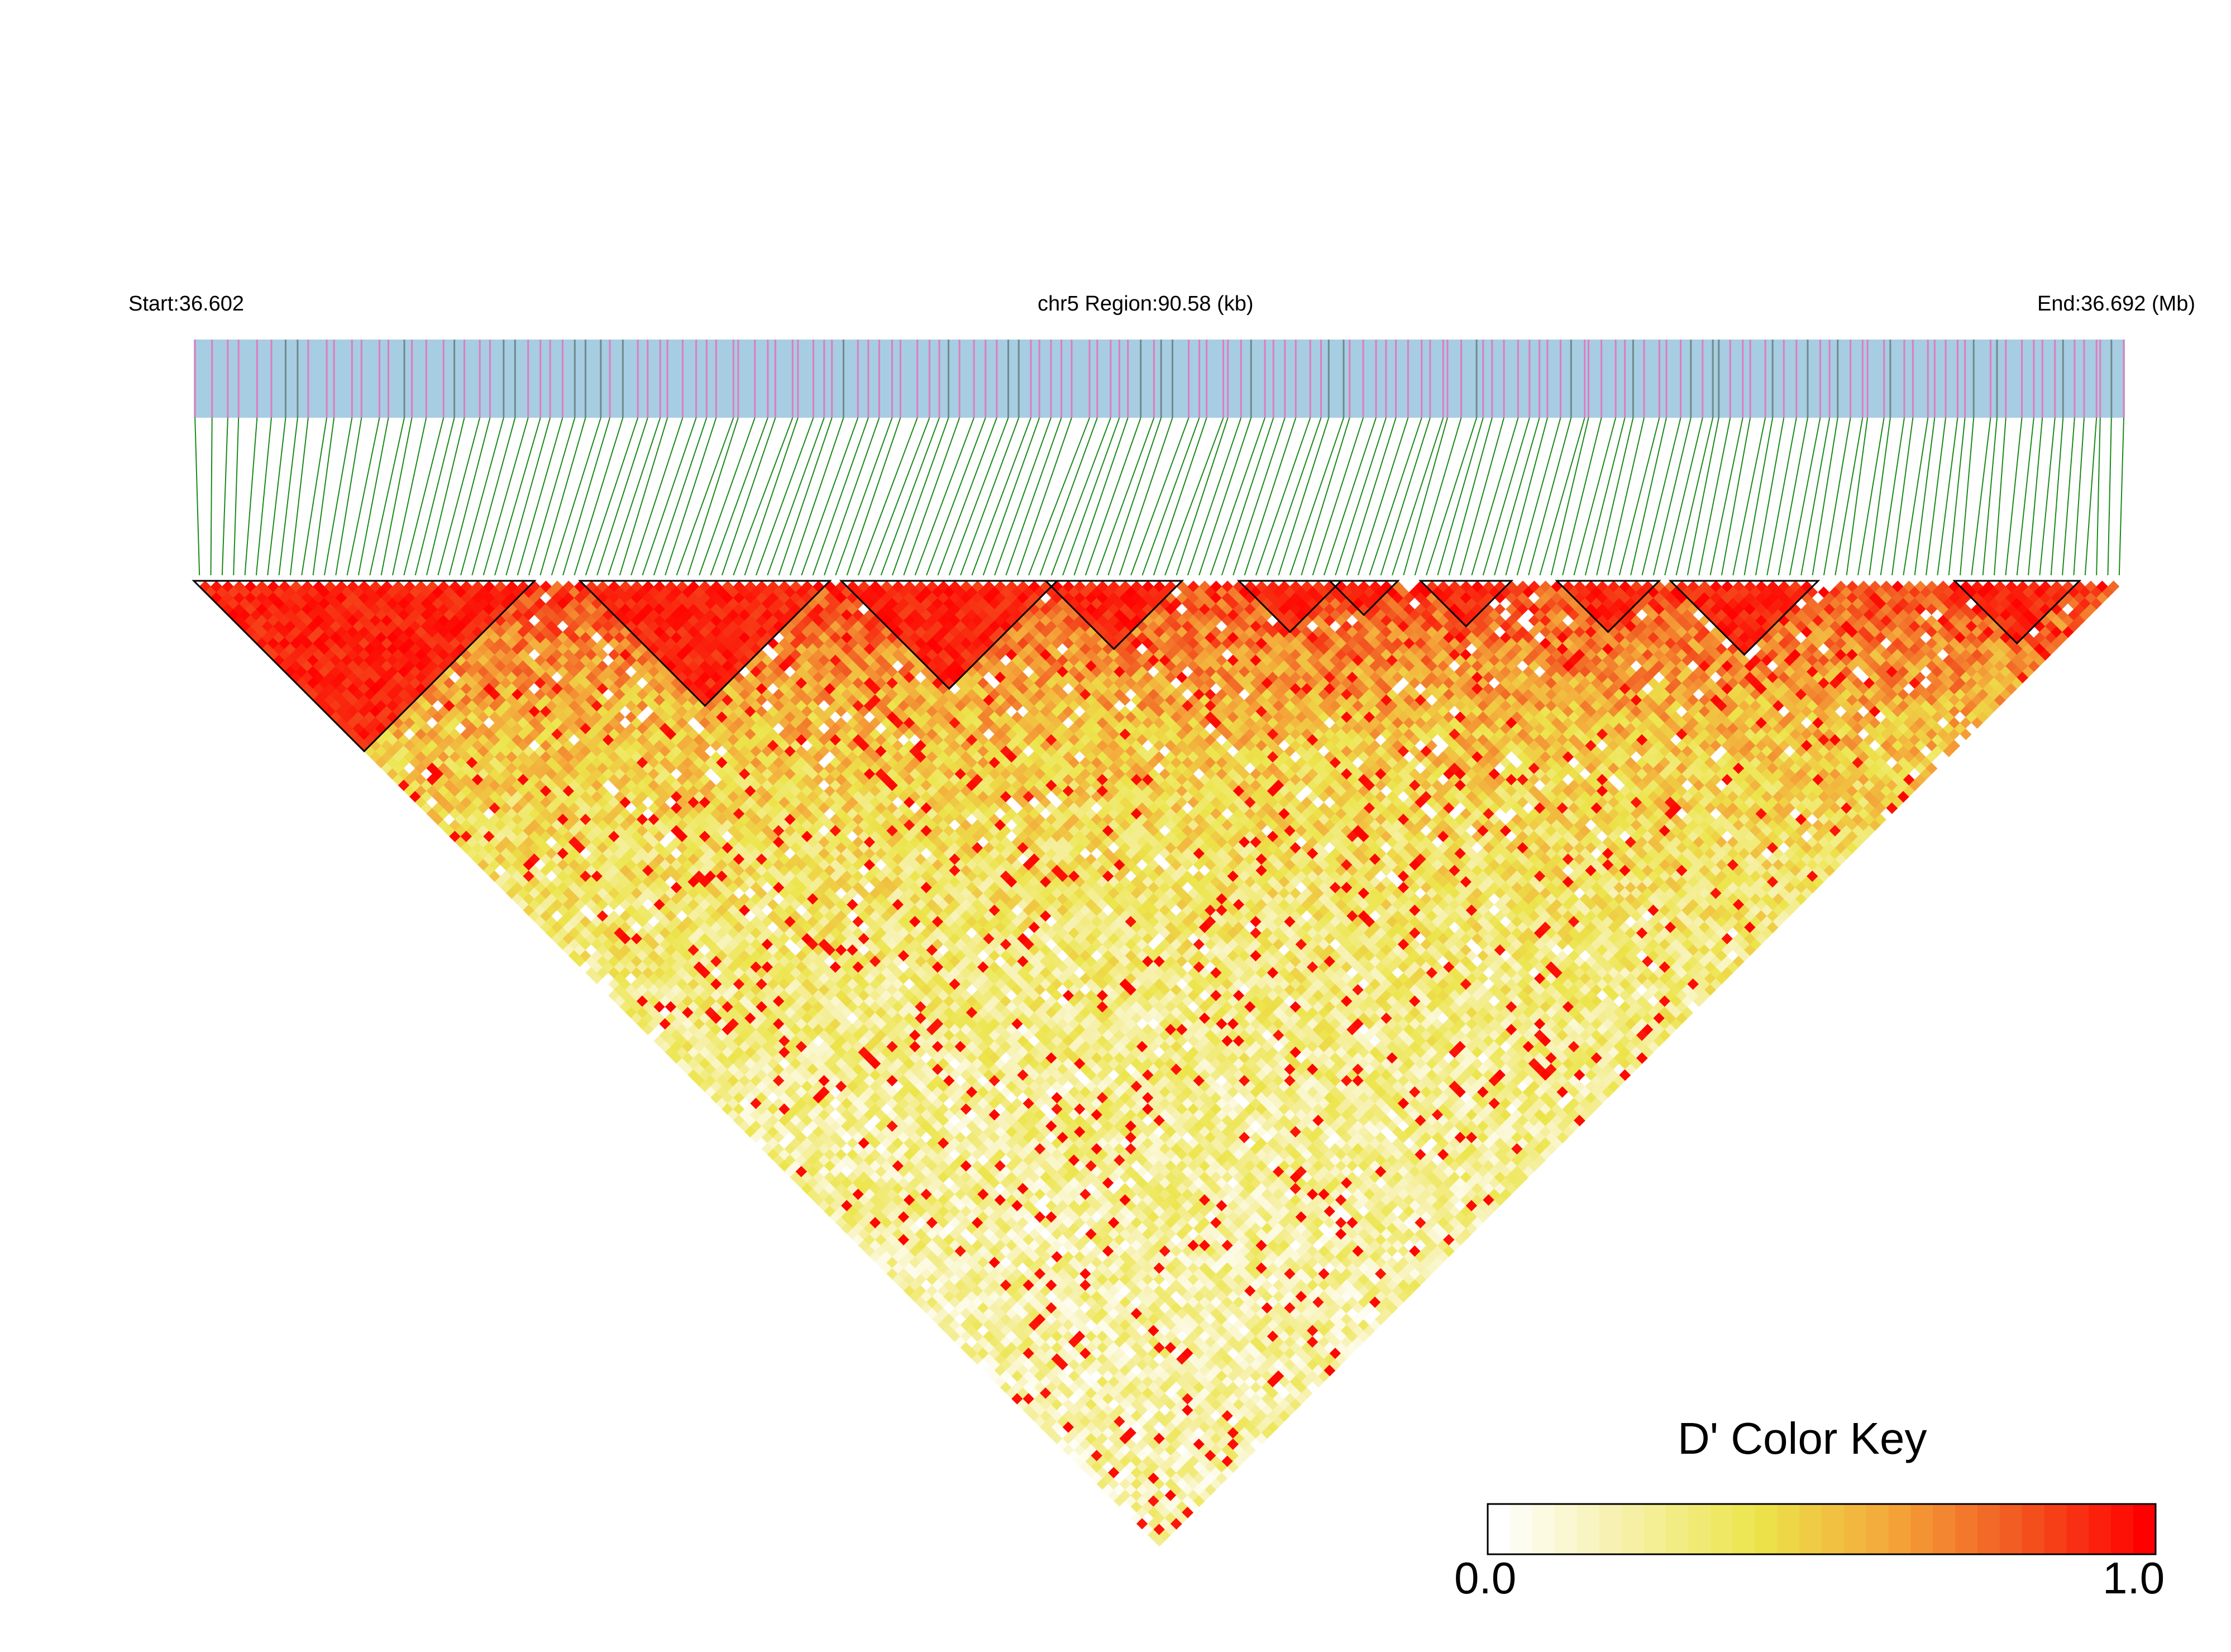 The height and width of the screenshot is (1652, 2231). I want to click on snp-track-background, so click(1159, 379).